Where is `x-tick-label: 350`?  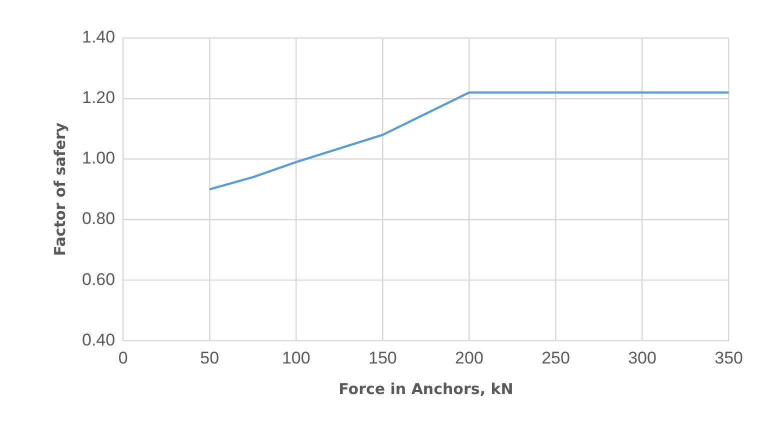
x-tick-label: 350 is located at coordinates (729, 358).